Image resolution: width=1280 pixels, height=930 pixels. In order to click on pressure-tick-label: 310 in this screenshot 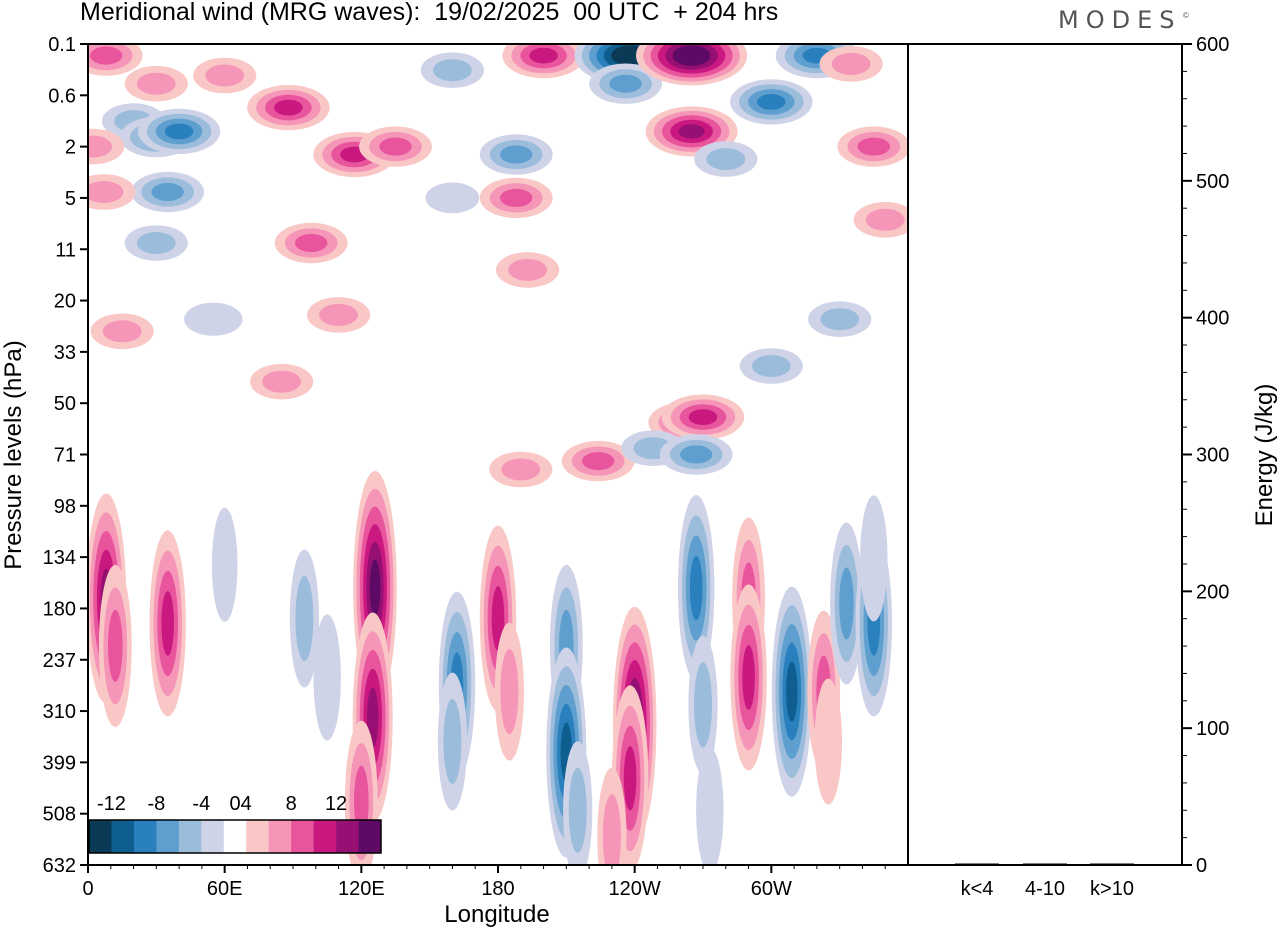, I will do `click(59, 712)`.